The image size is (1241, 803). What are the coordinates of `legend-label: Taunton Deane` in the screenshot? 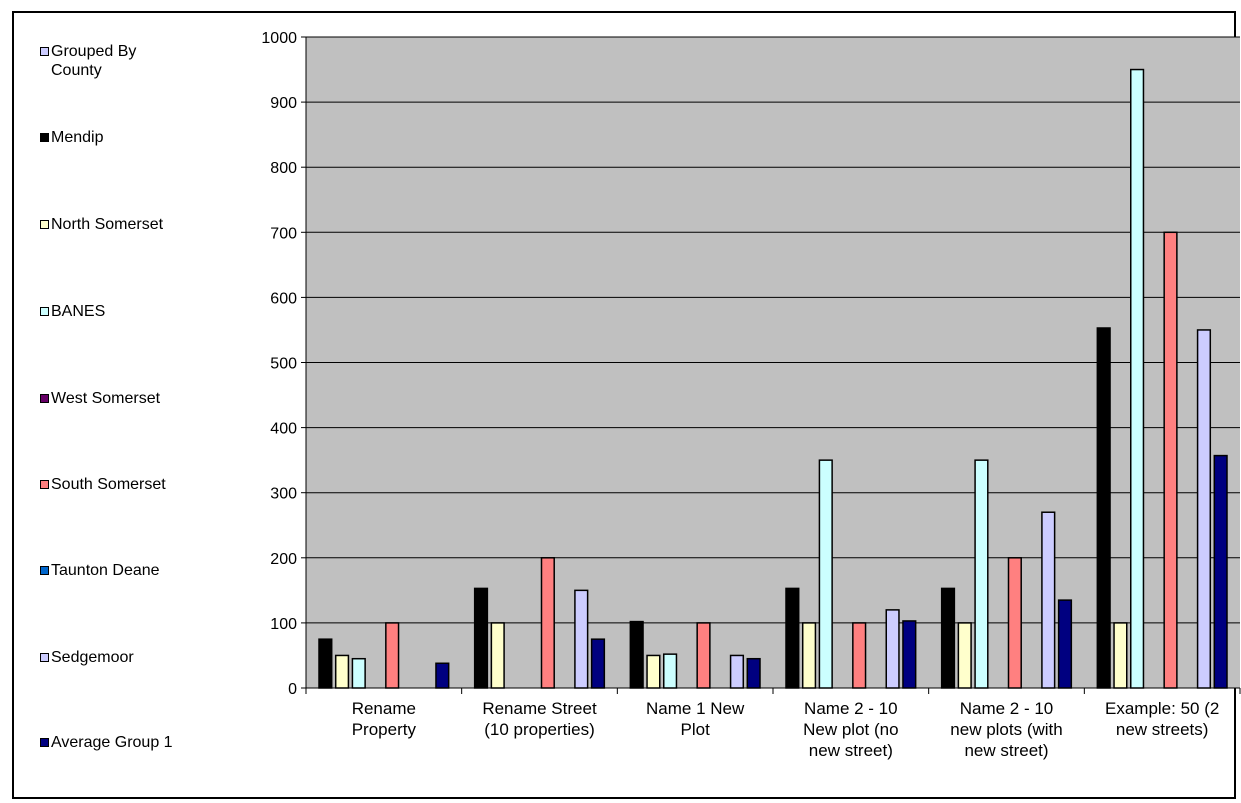 It's located at (105, 570).